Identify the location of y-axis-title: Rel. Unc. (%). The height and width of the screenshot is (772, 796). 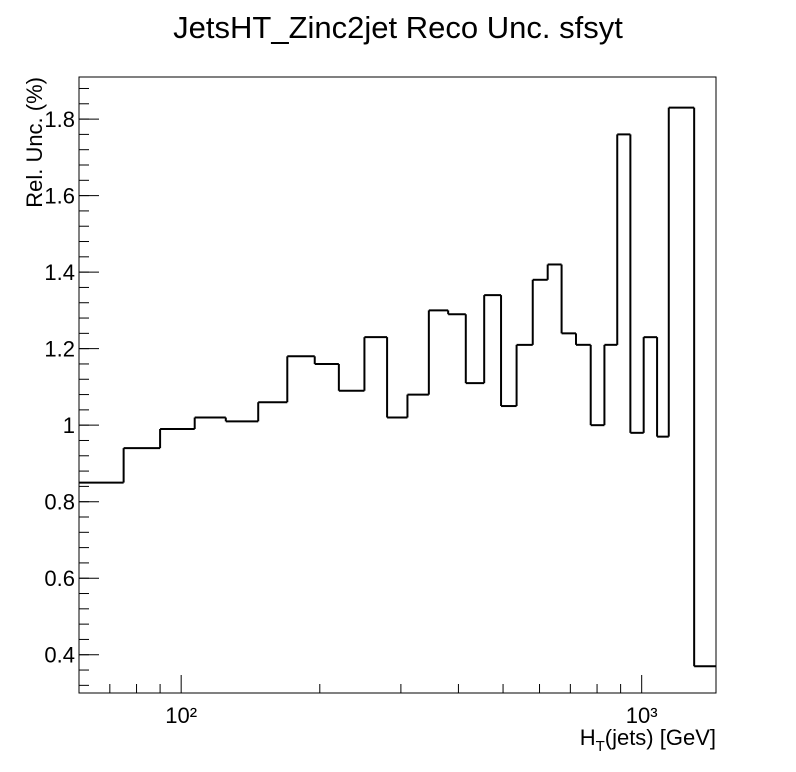
(34, 142).